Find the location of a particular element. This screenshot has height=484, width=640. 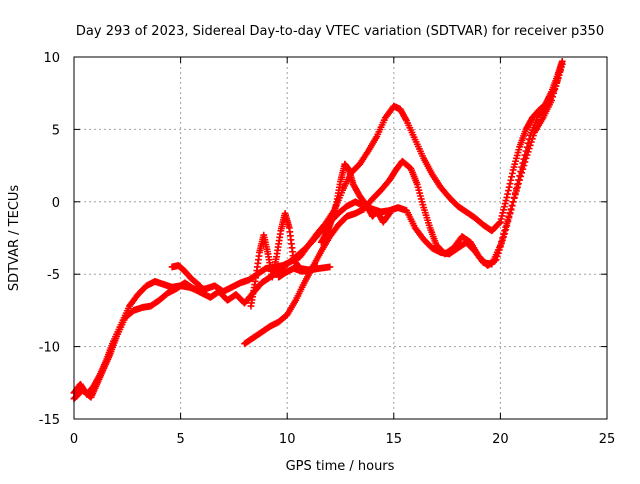

x-tick-label: 0 is located at coordinates (74, 439).